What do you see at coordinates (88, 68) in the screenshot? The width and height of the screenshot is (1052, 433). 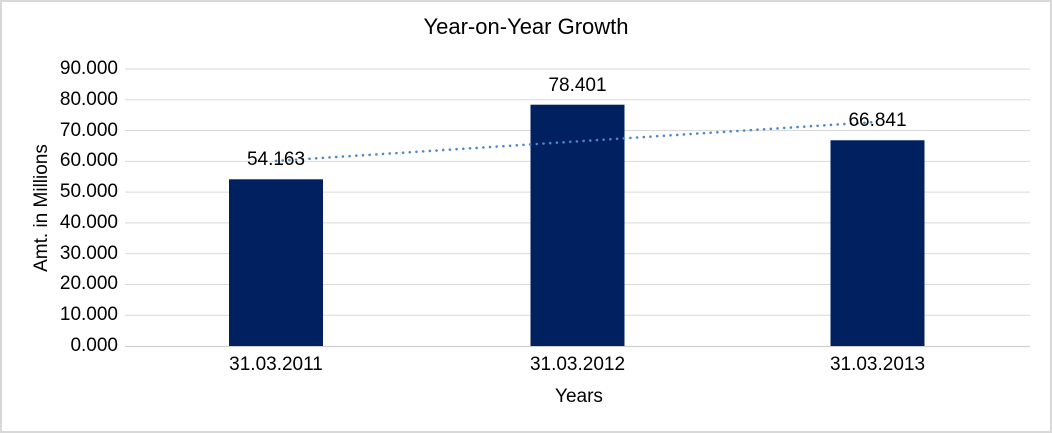 I see `y-axis-tick-label: 90.000` at bounding box center [88, 68].